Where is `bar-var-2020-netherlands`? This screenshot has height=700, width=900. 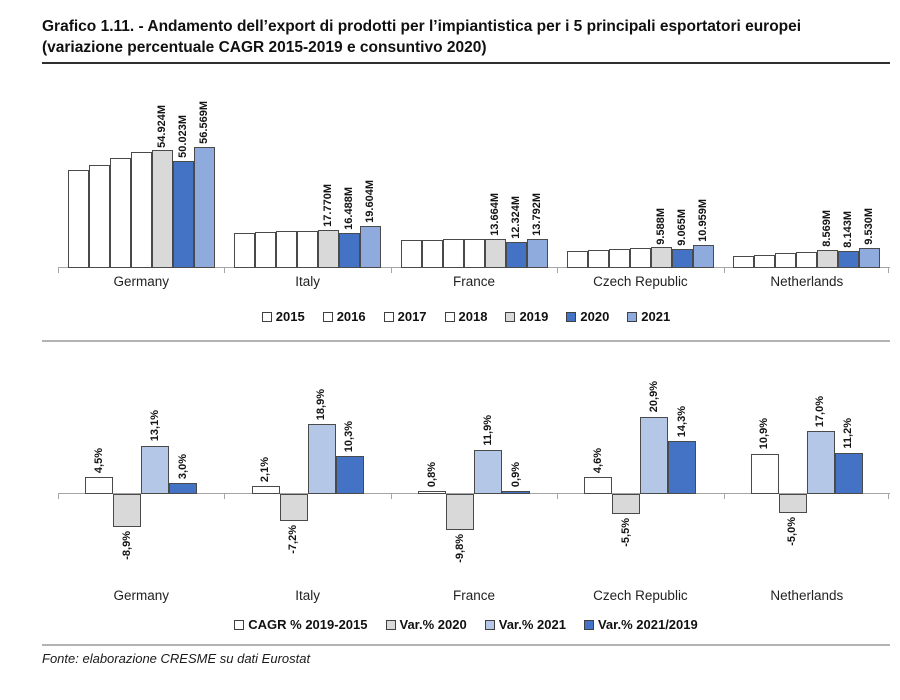 bar-var-2020-netherlands is located at coordinates (792, 503).